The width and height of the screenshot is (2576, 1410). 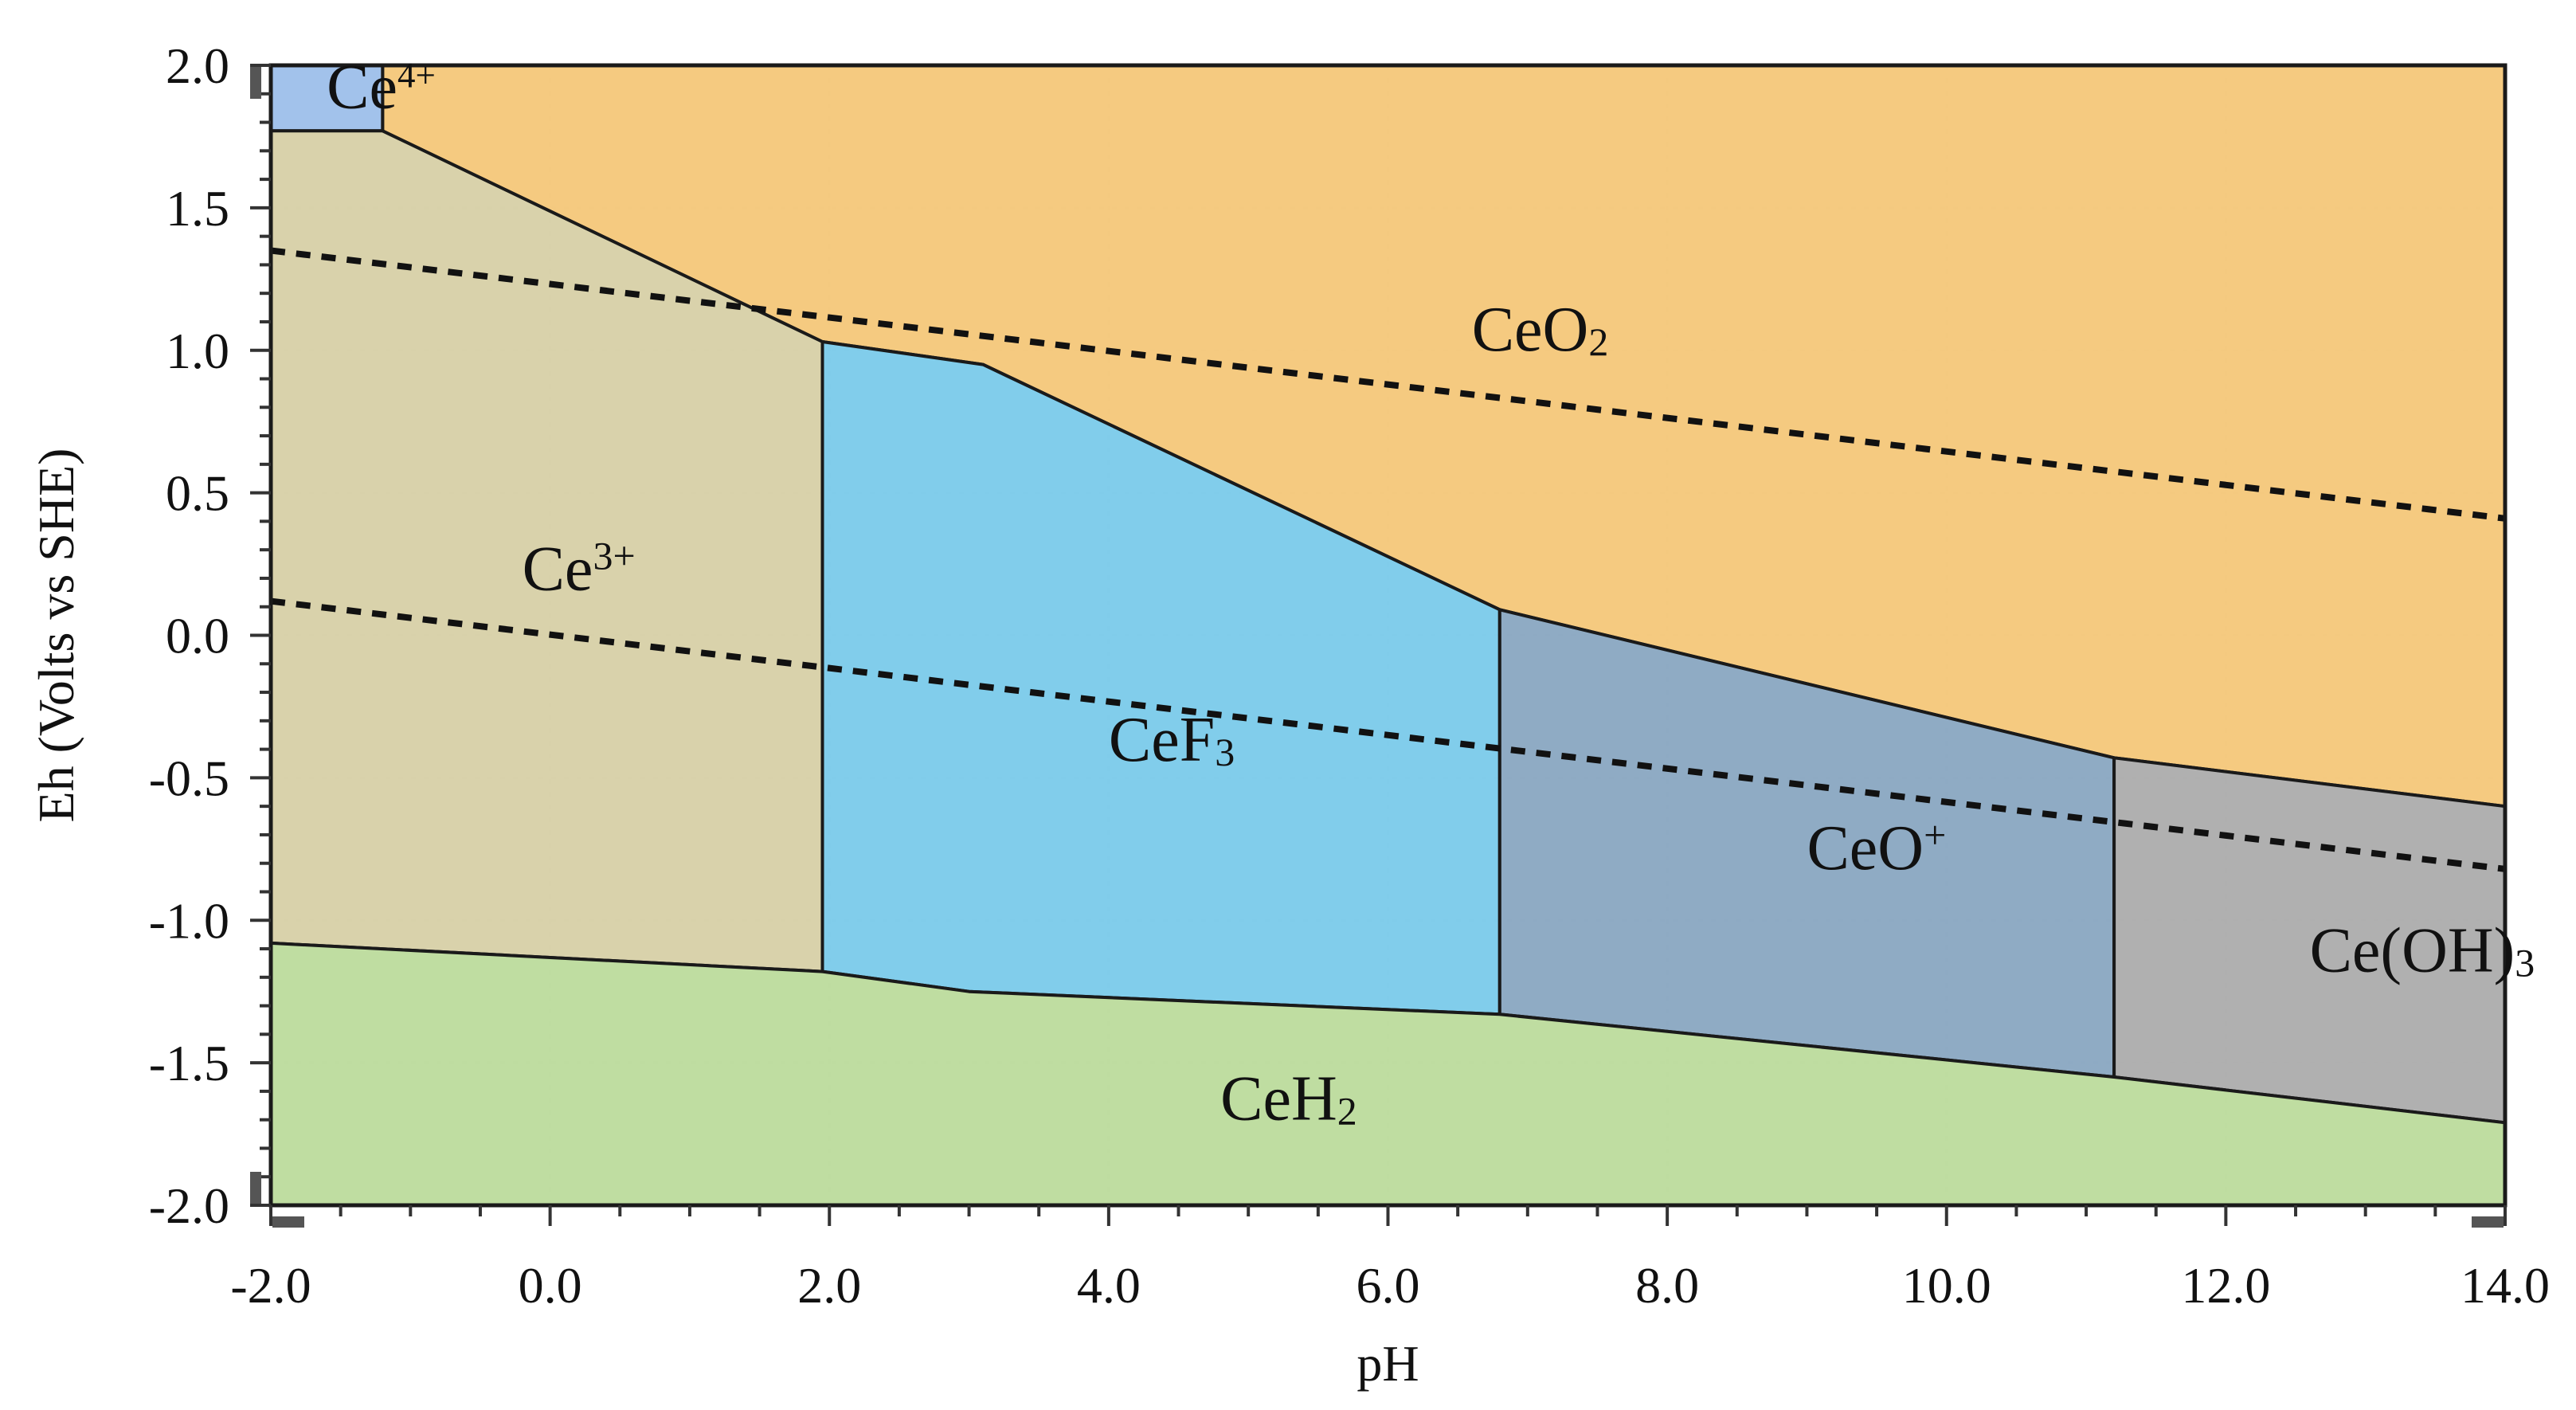 What do you see at coordinates (189, 1063) in the screenshot?
I see `y-tick-label: -1.5` at bounding box center [189, 1063].